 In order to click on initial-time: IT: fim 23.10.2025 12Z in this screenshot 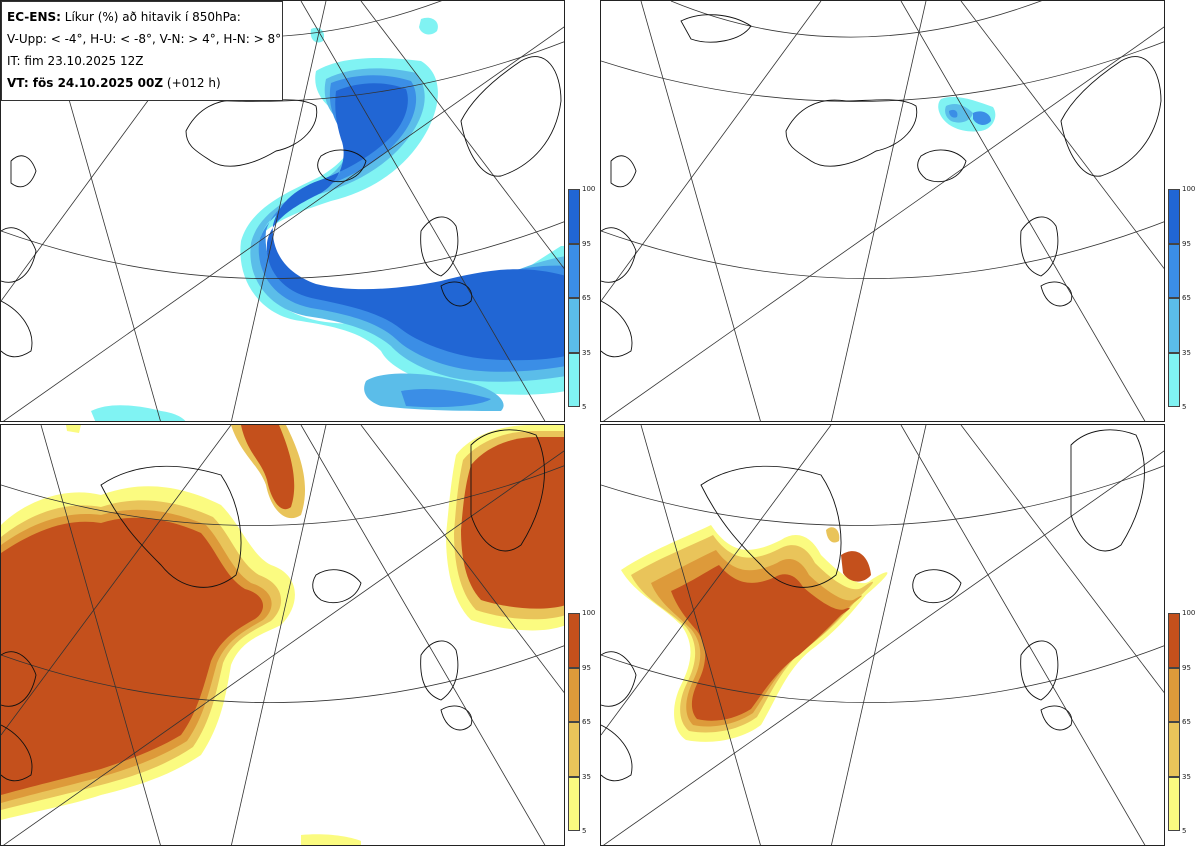, I will do `click(75, 61)`.